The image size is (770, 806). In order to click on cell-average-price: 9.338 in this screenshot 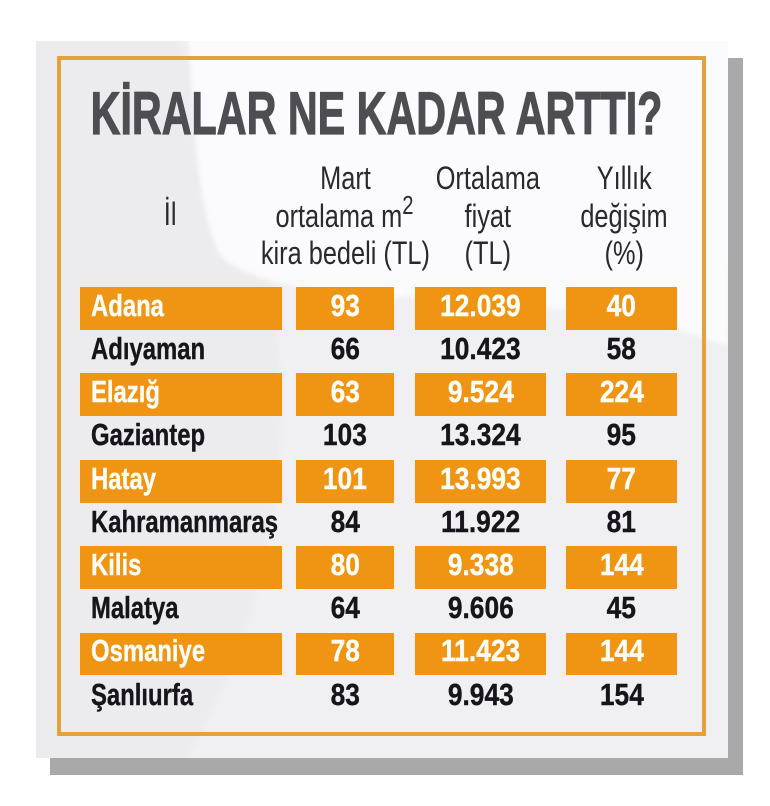, I will do `click(480, 567)`.